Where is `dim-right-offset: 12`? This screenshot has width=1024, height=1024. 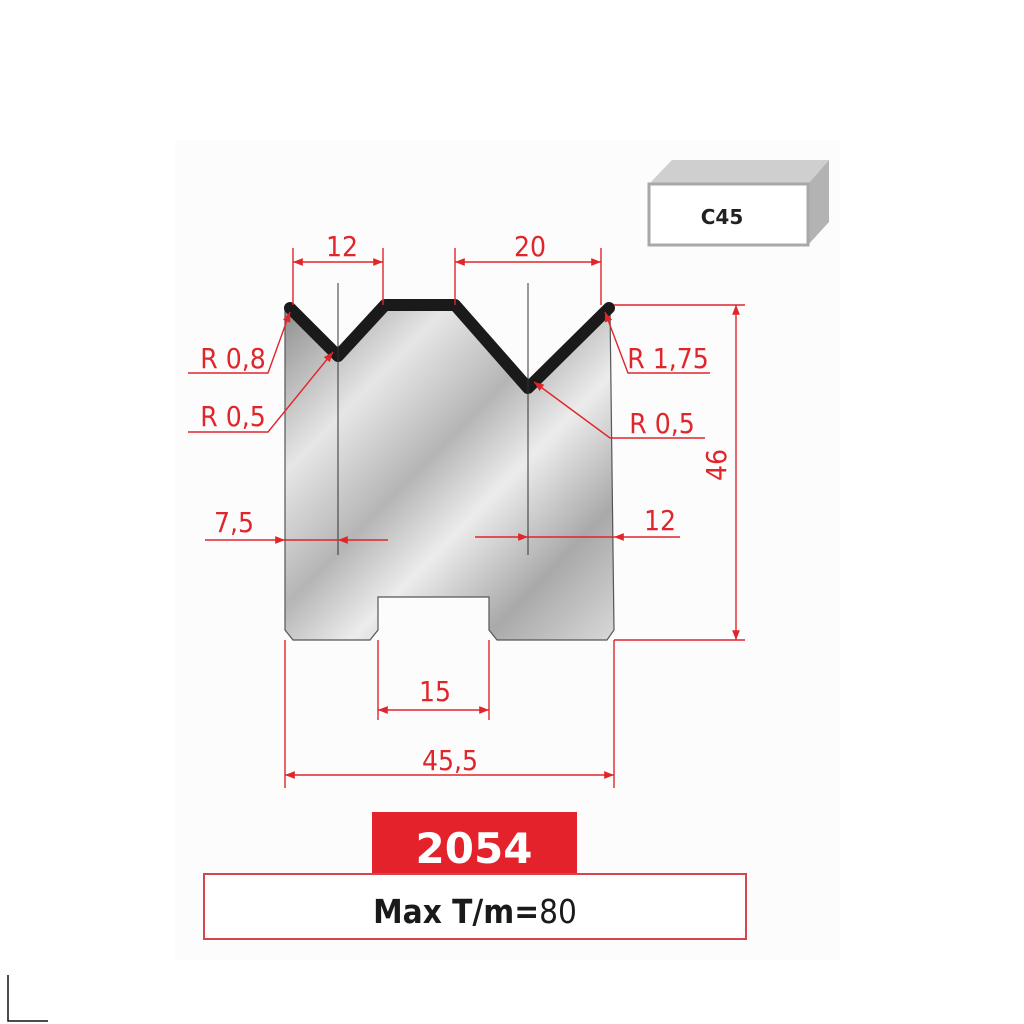
dim-right-offset: 12 is located at coordinates (660, 520).